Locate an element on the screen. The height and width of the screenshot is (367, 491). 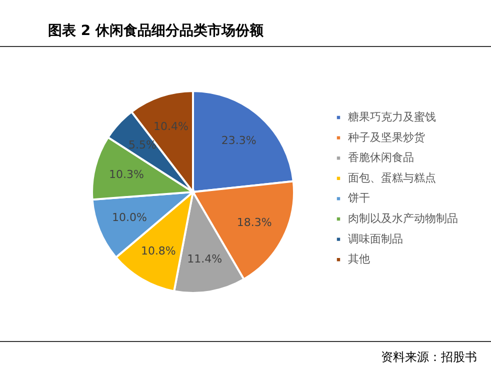
legend-label: 其他 is located at coordinates (359, 259).